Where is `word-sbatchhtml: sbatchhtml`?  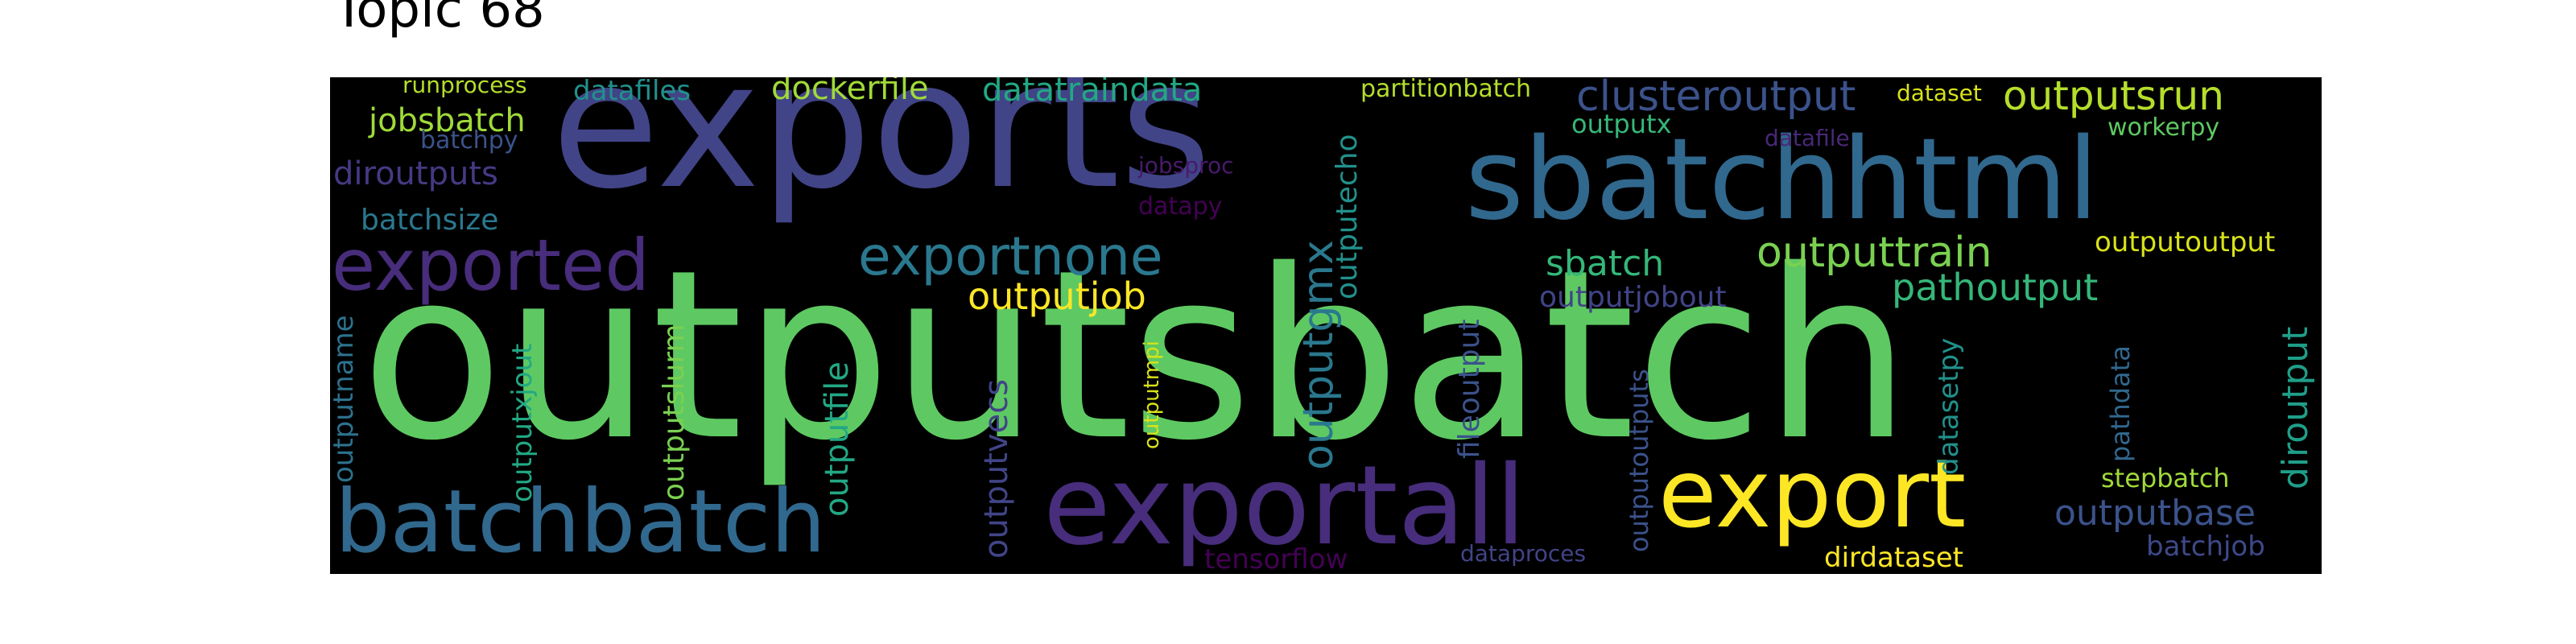 word-sbatchhtml: sbatchhtml is located at coordinates (1782, 180).